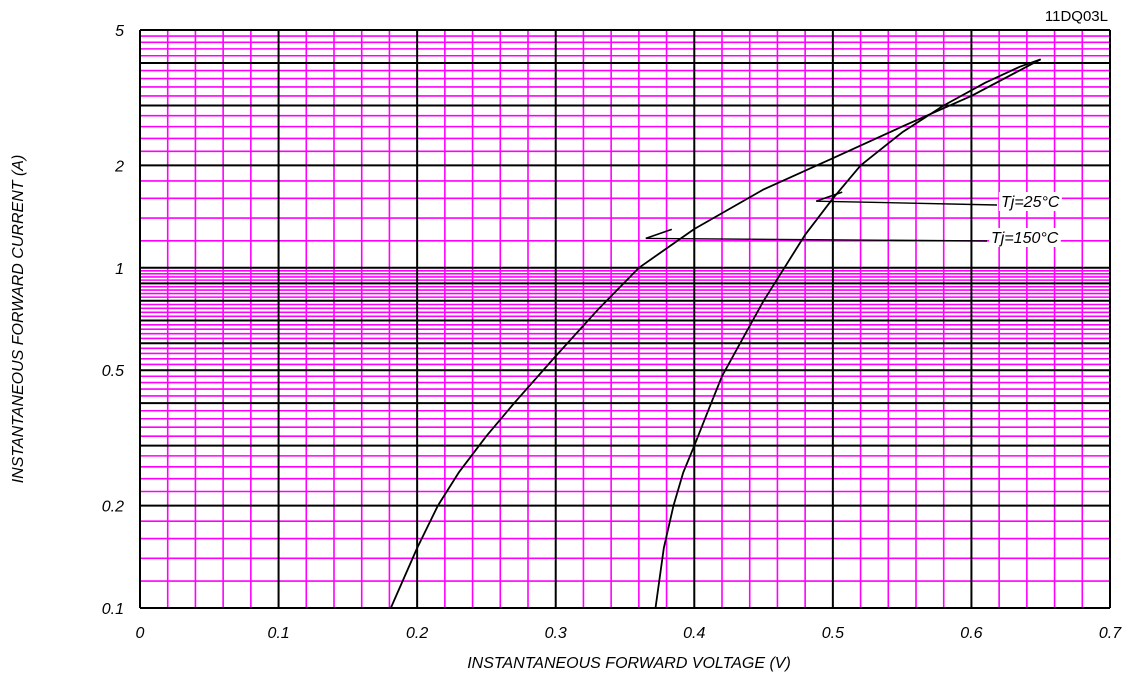 The image size is (1143, 691). What do you see at coordinates (113, 371) in the screenshot?
I see `y-tick-label: 0.5` at bounding box center [113, 371].